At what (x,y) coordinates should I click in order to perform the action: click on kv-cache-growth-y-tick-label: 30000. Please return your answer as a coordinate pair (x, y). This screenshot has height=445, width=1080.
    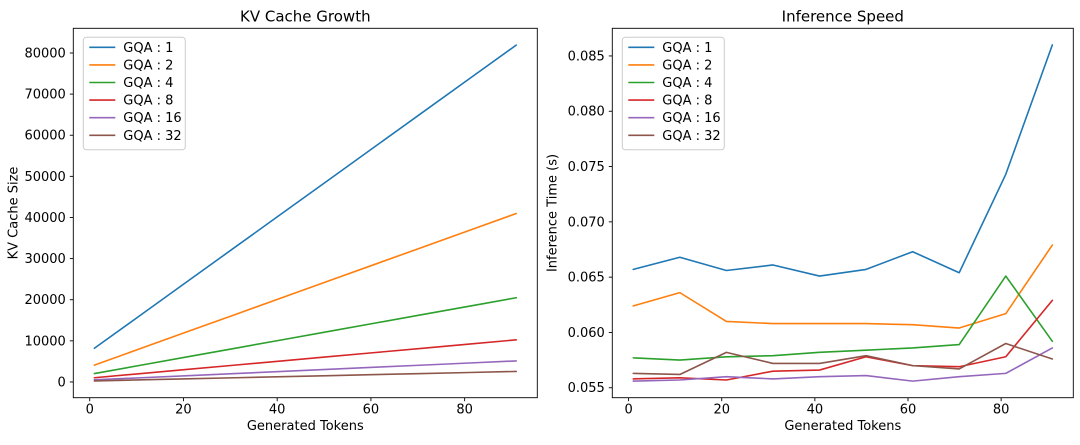
    Looking at the image, I should click on (44, 259).